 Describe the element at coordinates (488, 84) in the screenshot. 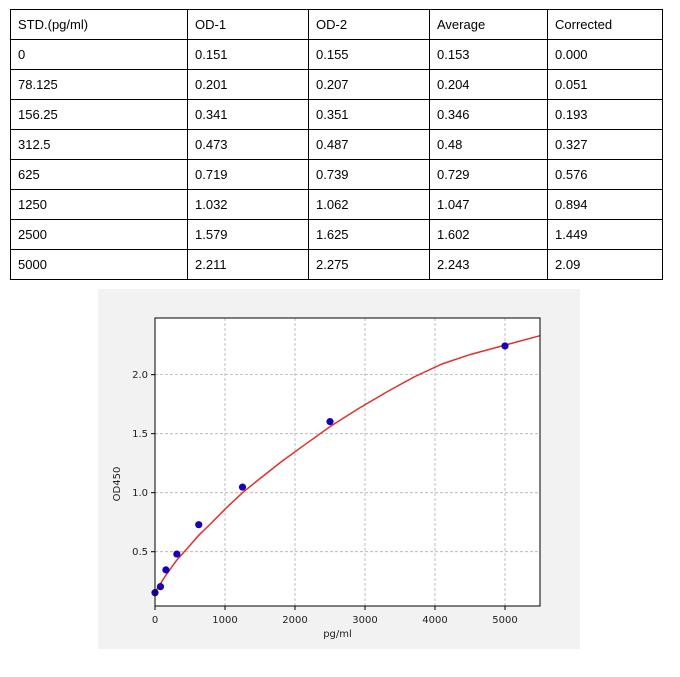

I see `table-cell: 0.204` at that location.